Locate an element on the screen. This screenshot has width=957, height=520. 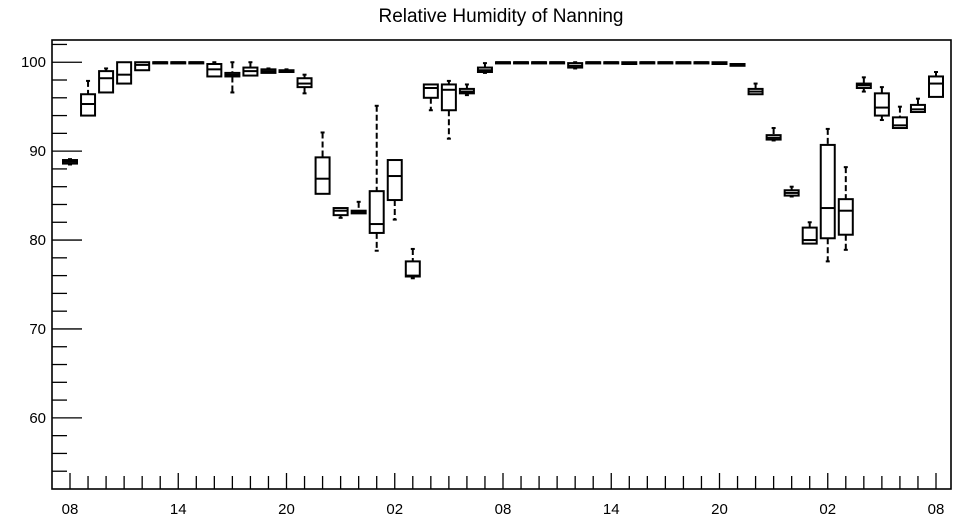
y-tick-label: 100 is located at coordinates (33, 62).